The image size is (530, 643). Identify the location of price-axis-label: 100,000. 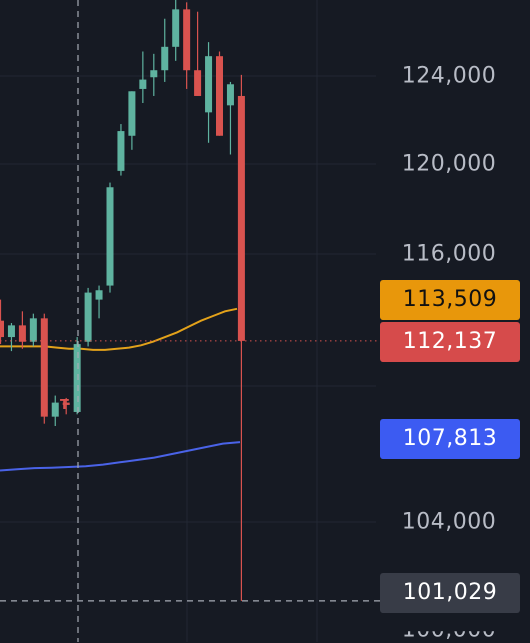
(449, 630).